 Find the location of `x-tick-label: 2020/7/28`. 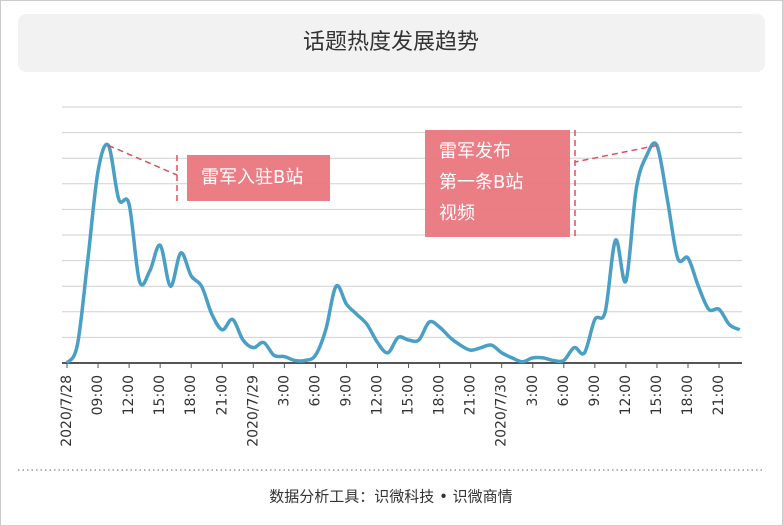

x-tick-label: 2020/7/28 is located at coordinates (67, 411).